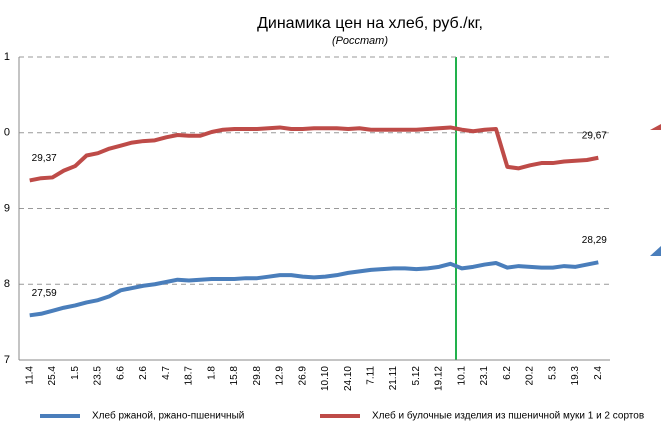 The image size is (661, 423). Describe the element at coordinates (75, 373) in the screenshot. I see `x-tick-label: 1.5` at that location.